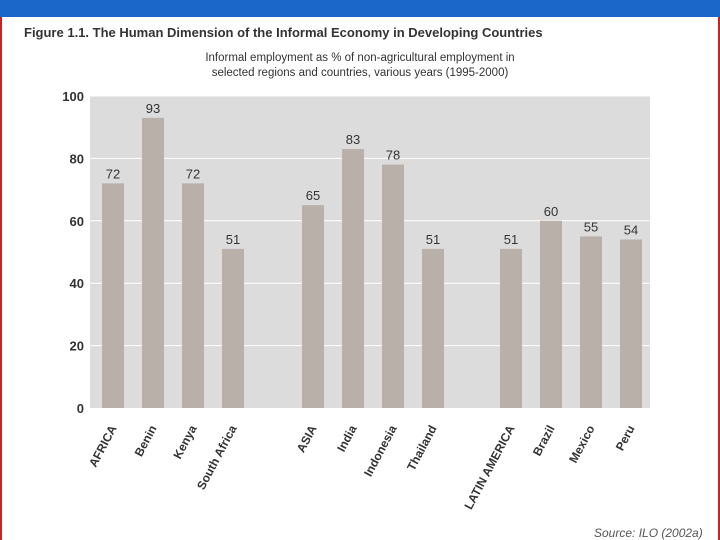 The width and height of the screenshot is (720, 540). What do you see at coordinates (77, 158) in the screenshot?
I see `y-tick-label: 80` at bounding box center [77, 158].